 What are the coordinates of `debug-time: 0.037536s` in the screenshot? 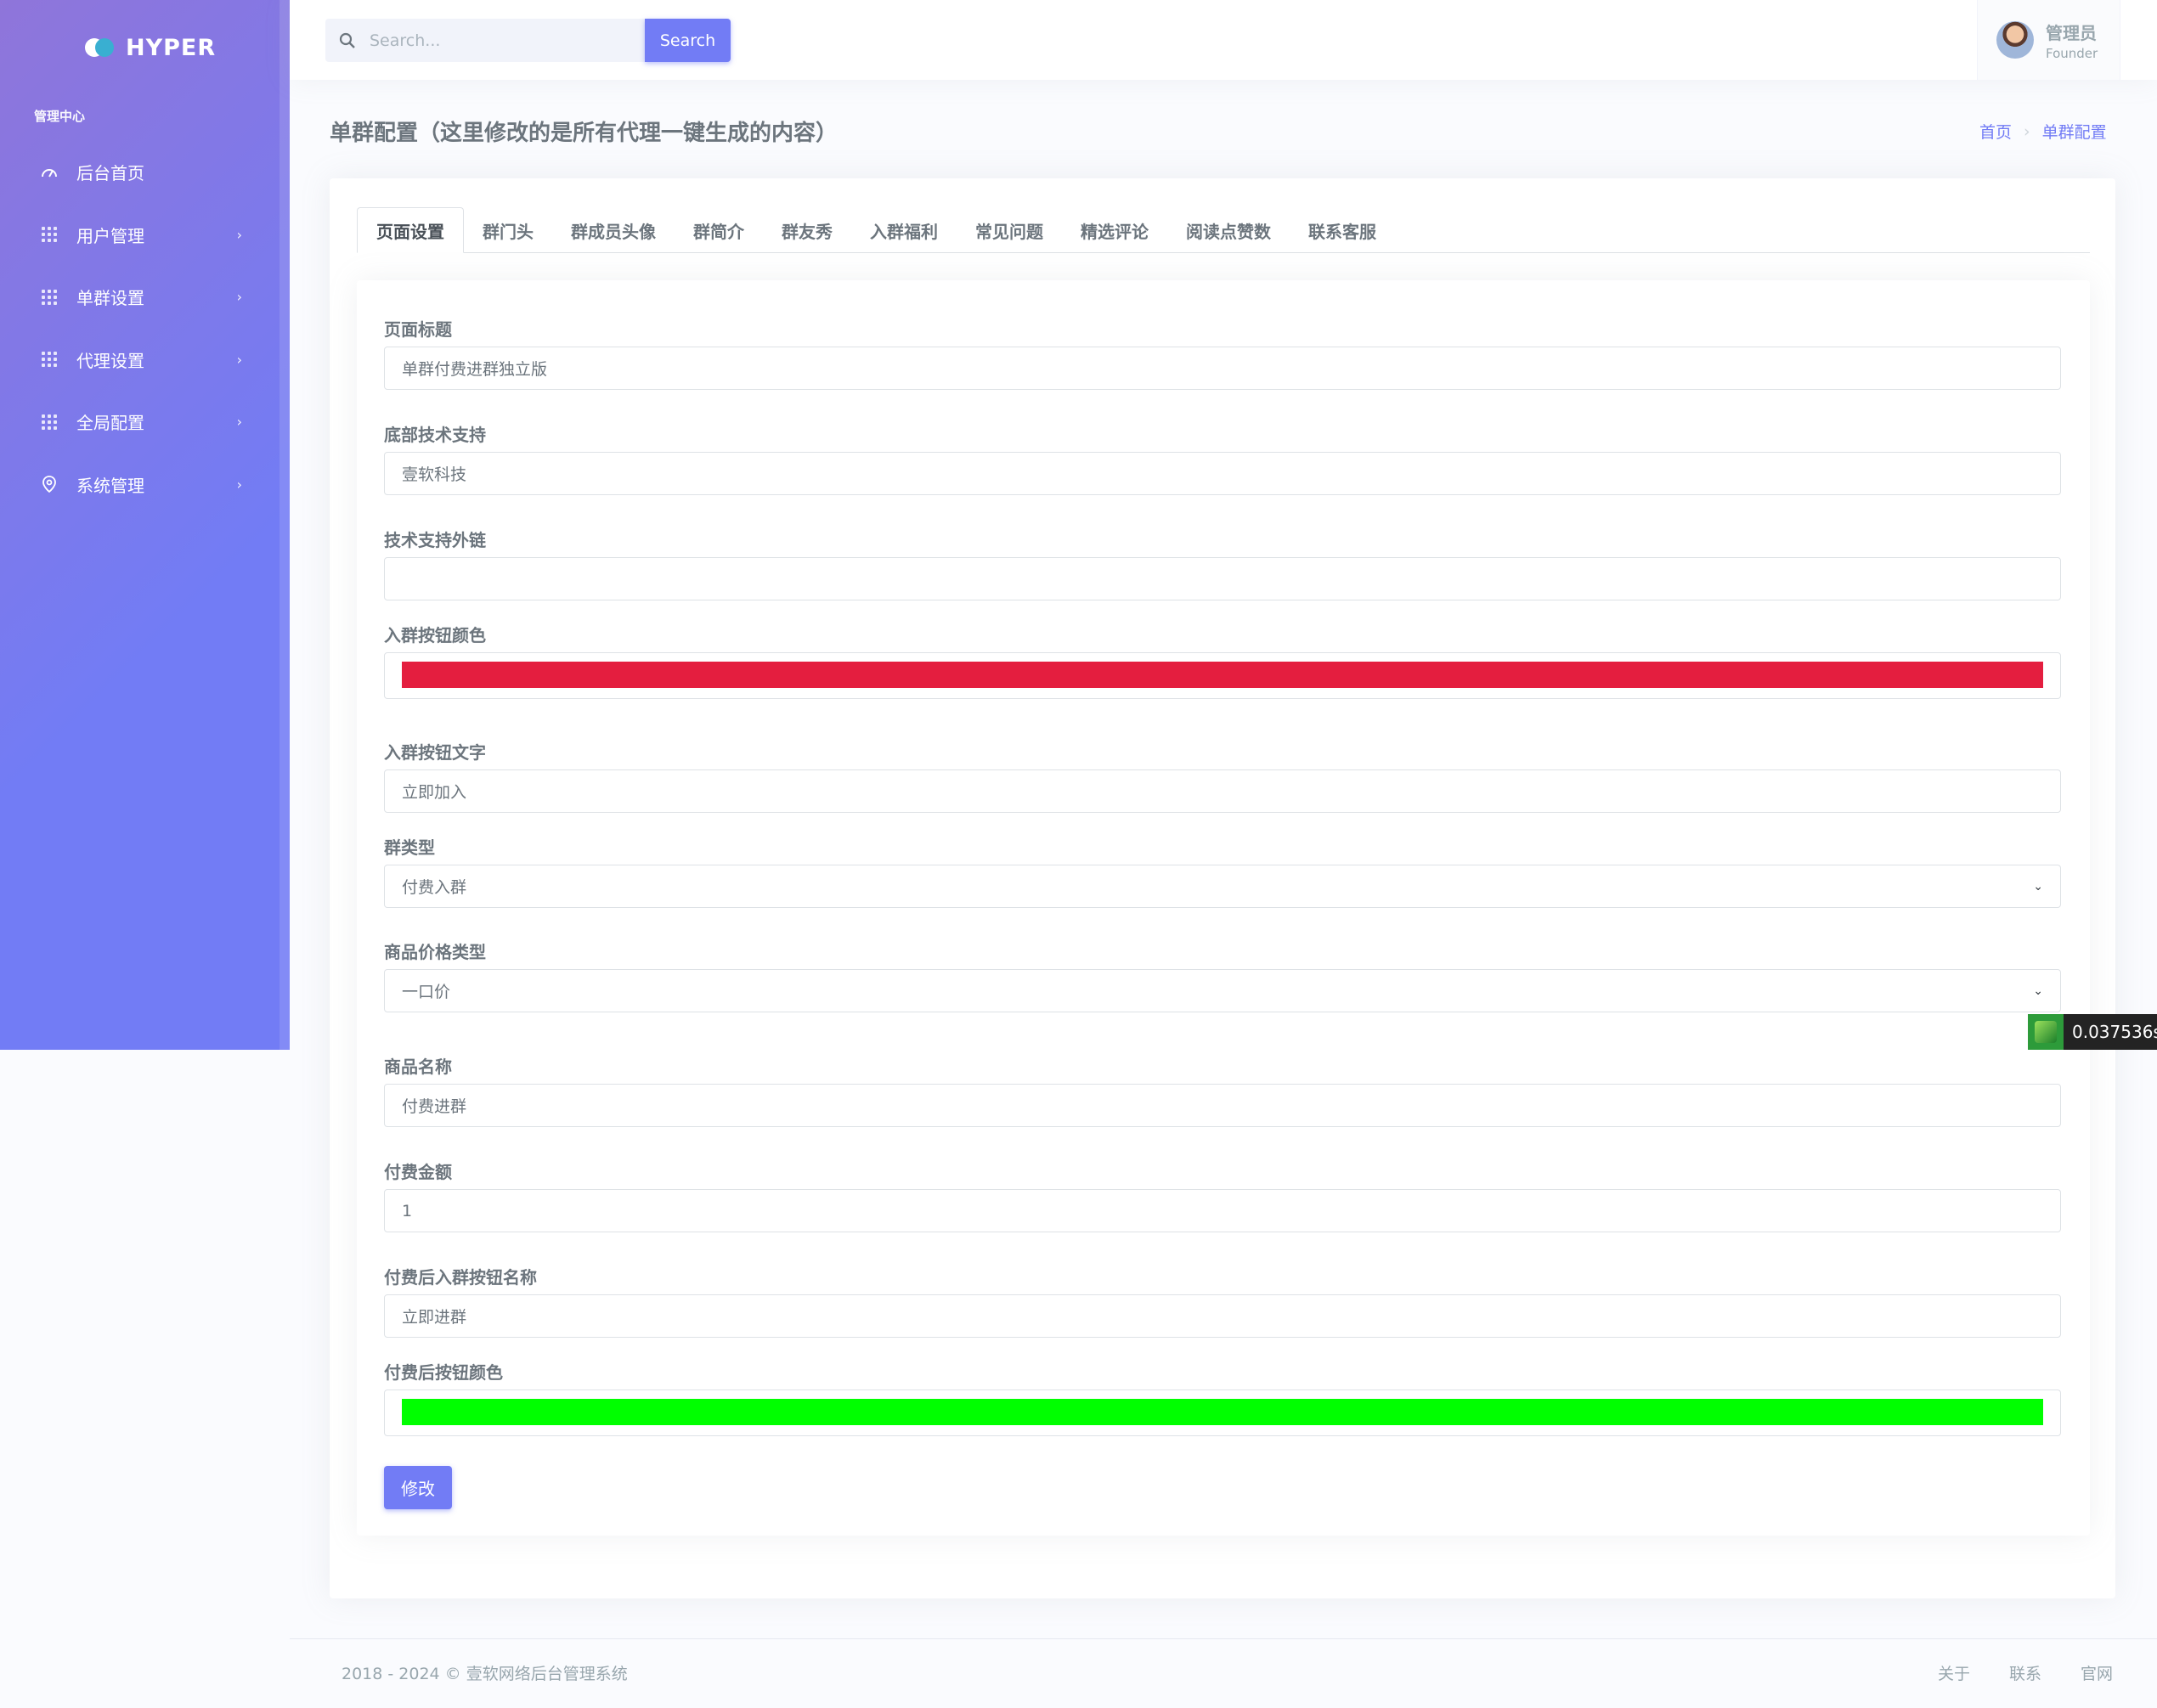 It's located at (2110, 1032).